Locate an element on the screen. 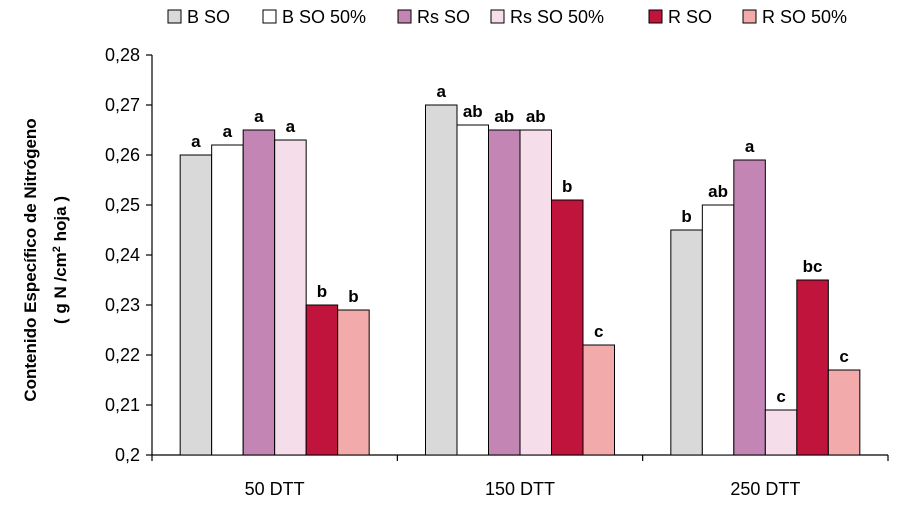 Image resolution: width=898 pixels, height=507 pixels. x-tick-label: 50 DTT is located at coordinates (275, 489).